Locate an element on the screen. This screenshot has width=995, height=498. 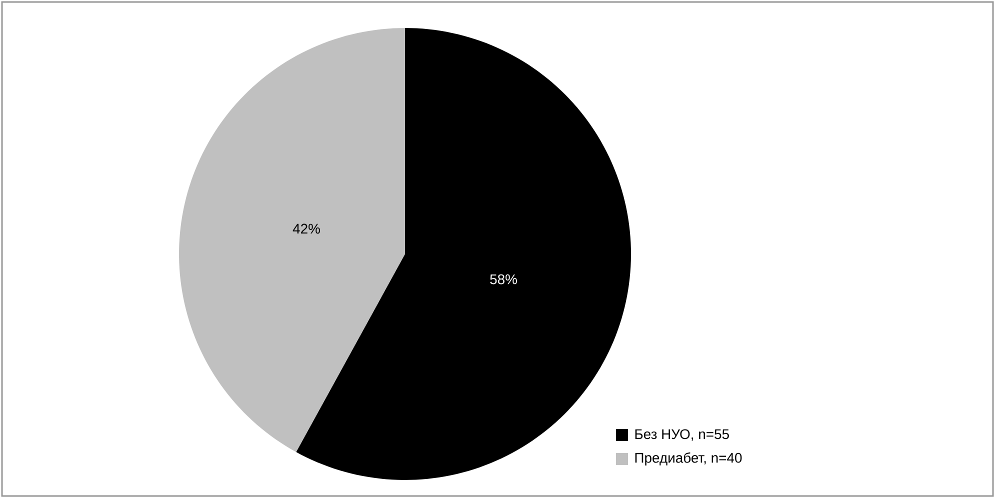
data-label: 42% is located at coordinates (306, 229).